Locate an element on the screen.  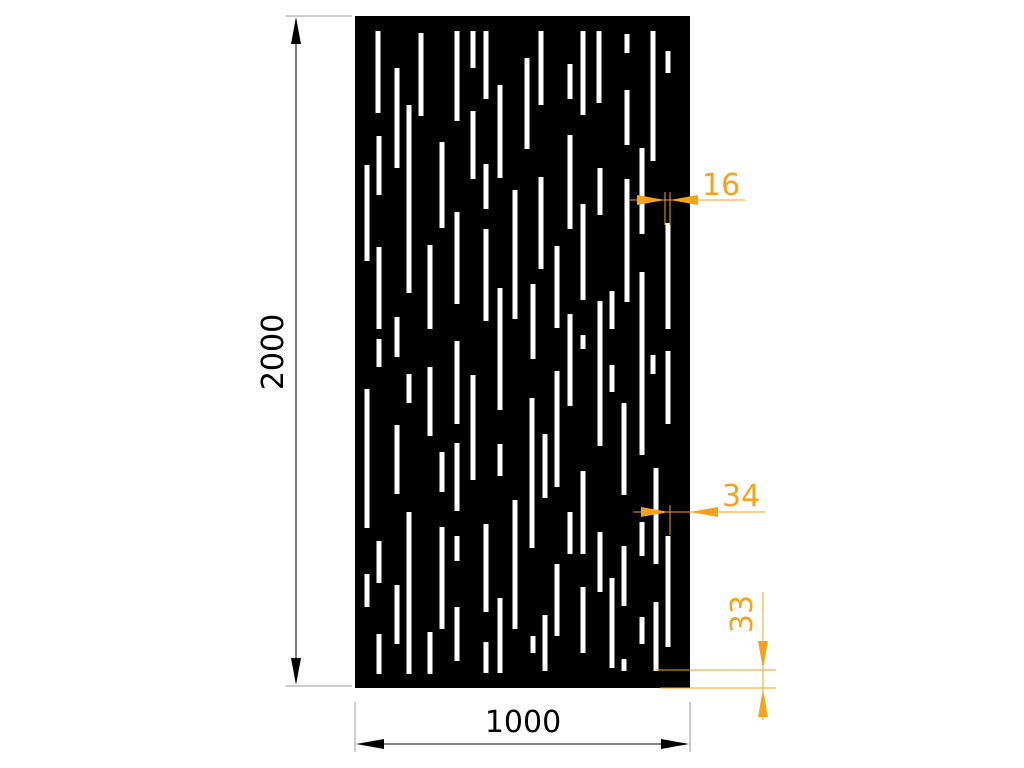
bottom-margin-label: 33 is located at coordinates (742, 614).